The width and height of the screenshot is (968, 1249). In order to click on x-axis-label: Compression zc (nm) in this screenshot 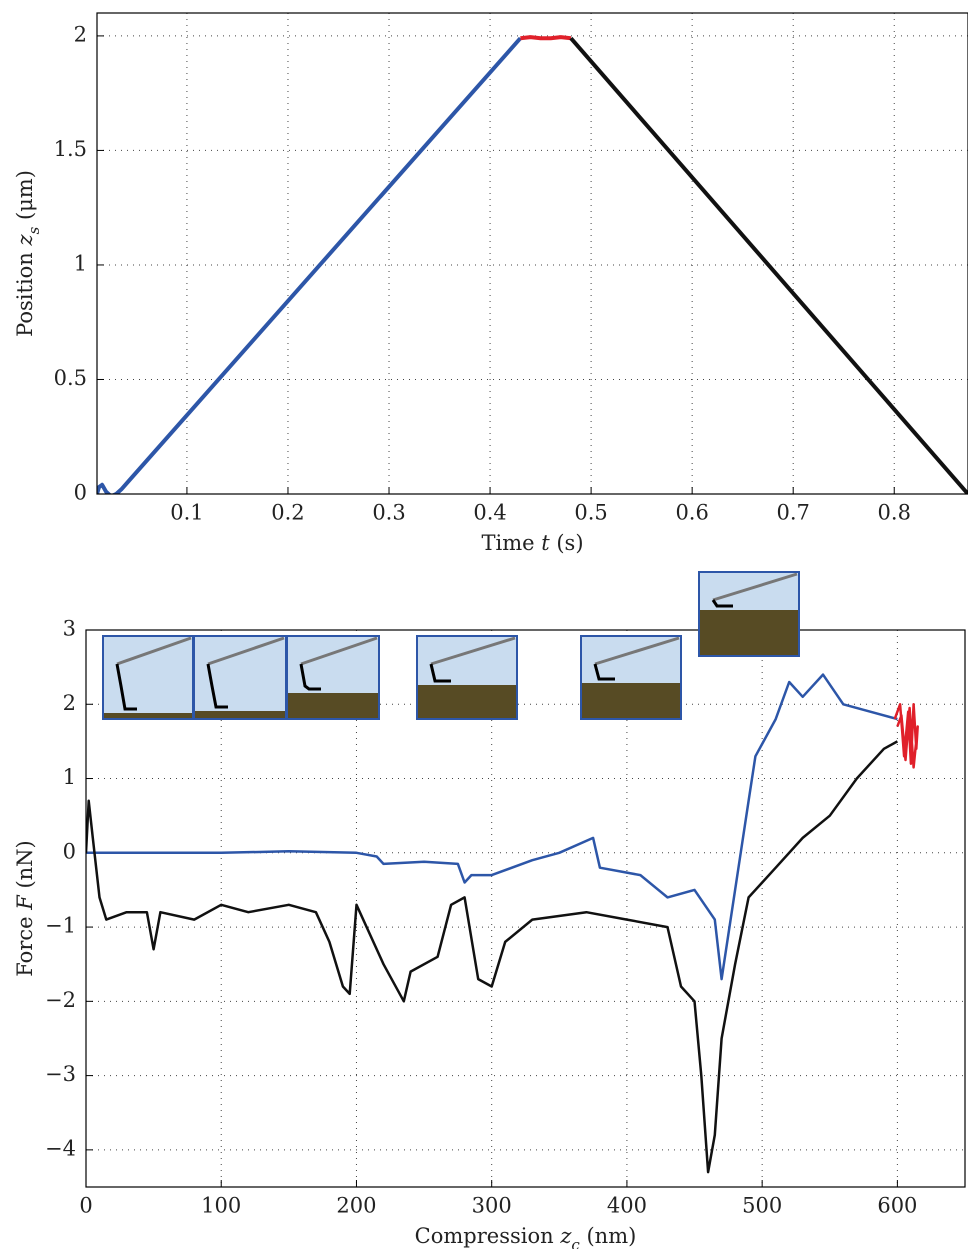, I will do `click(526, 1236)`.